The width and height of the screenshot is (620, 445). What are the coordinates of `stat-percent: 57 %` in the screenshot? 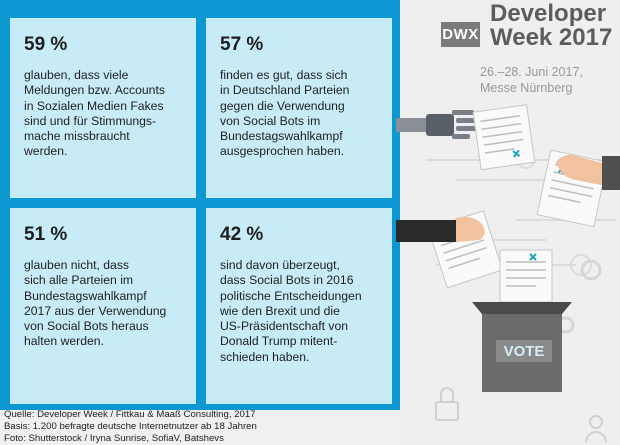 It's located at (242, 44).